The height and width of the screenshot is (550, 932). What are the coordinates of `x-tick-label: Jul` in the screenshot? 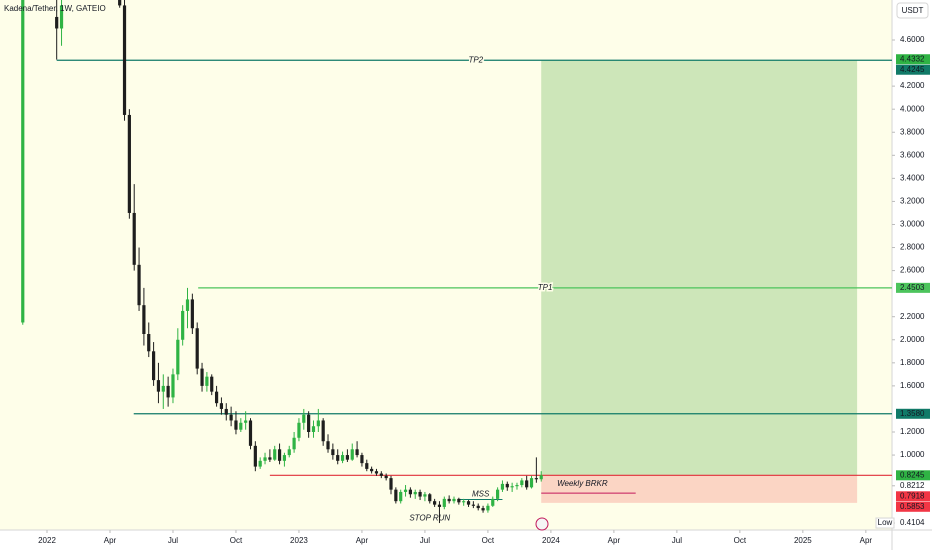 It's located at (173, 540).